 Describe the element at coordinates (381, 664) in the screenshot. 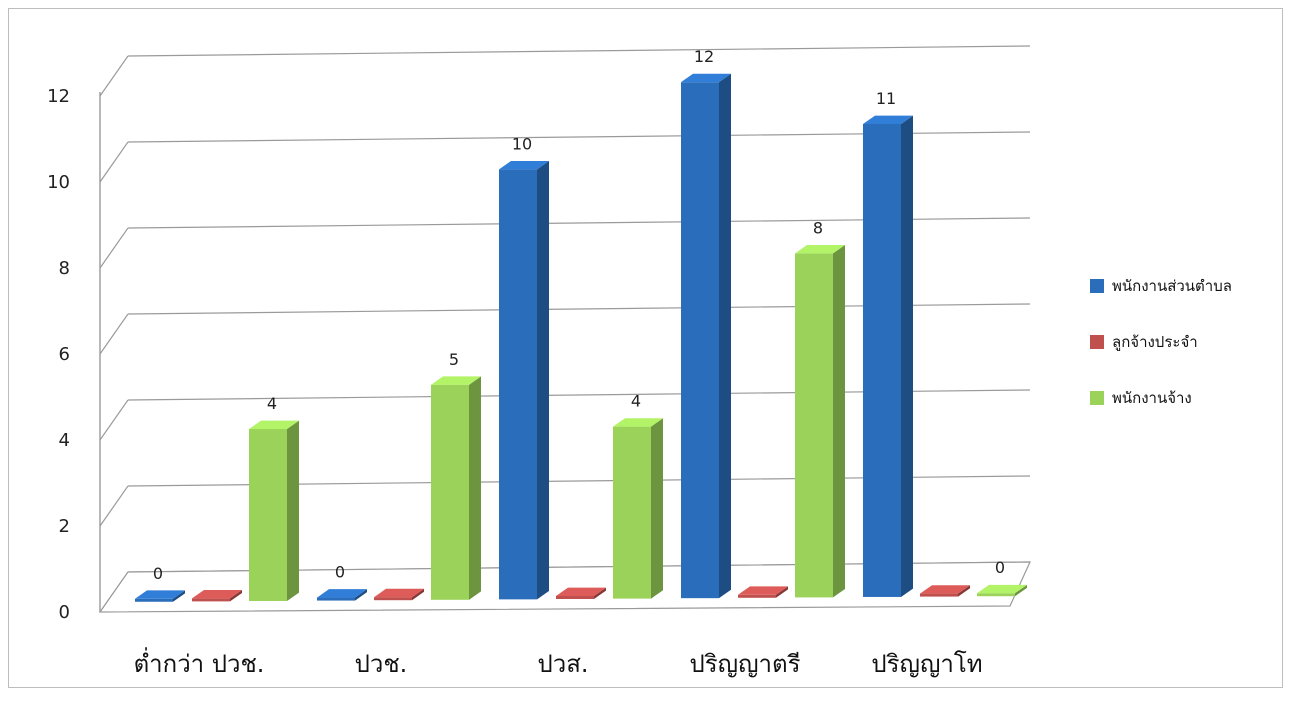

I see `x-tick-label: ปวช.` at that location.